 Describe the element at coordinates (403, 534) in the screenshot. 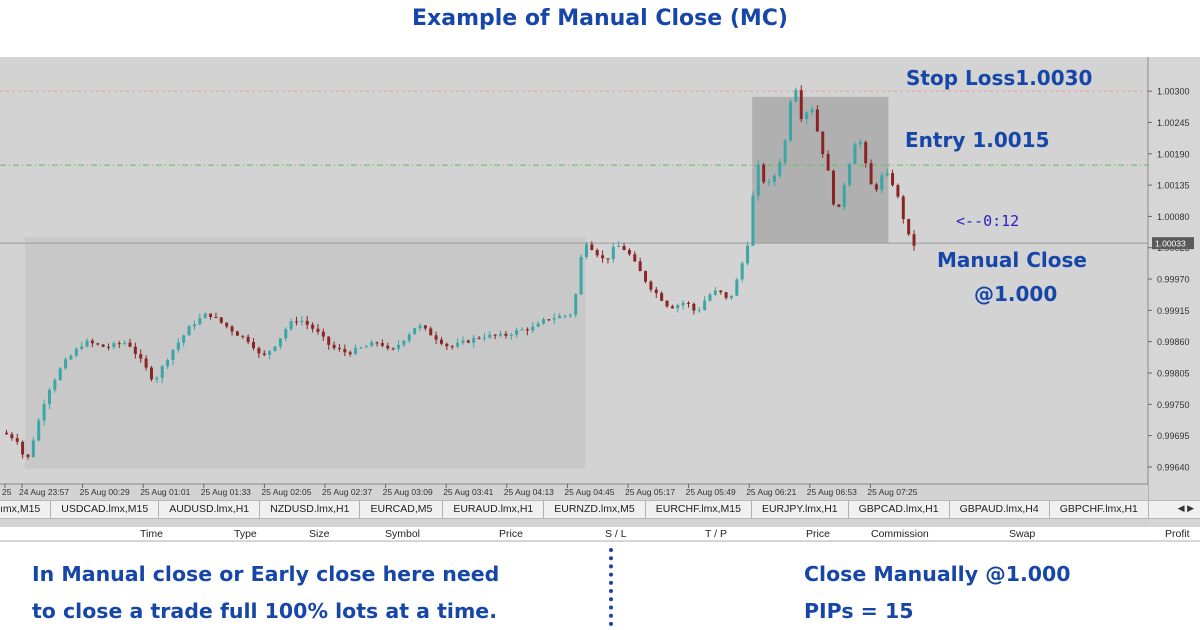

I see `column-header: Symbol` at that location.